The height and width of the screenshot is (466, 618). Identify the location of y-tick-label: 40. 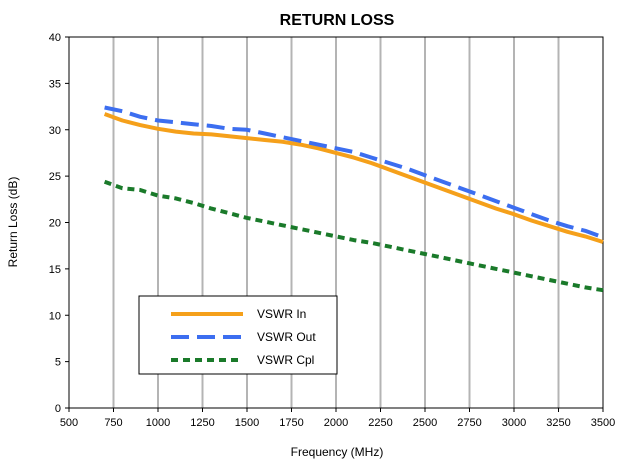
(55, 38).